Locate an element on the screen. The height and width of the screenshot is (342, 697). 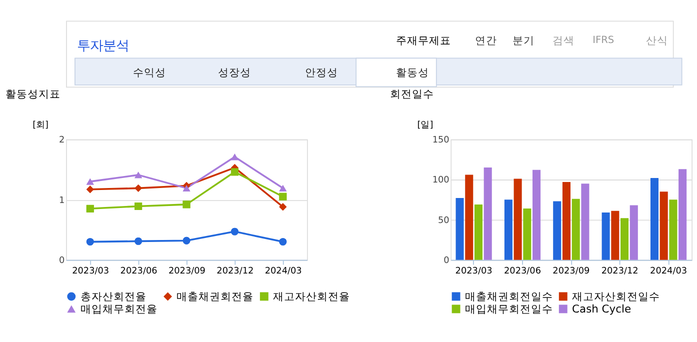
legend-label: 매입채무회전일수 is located at coordinates (508, 309).